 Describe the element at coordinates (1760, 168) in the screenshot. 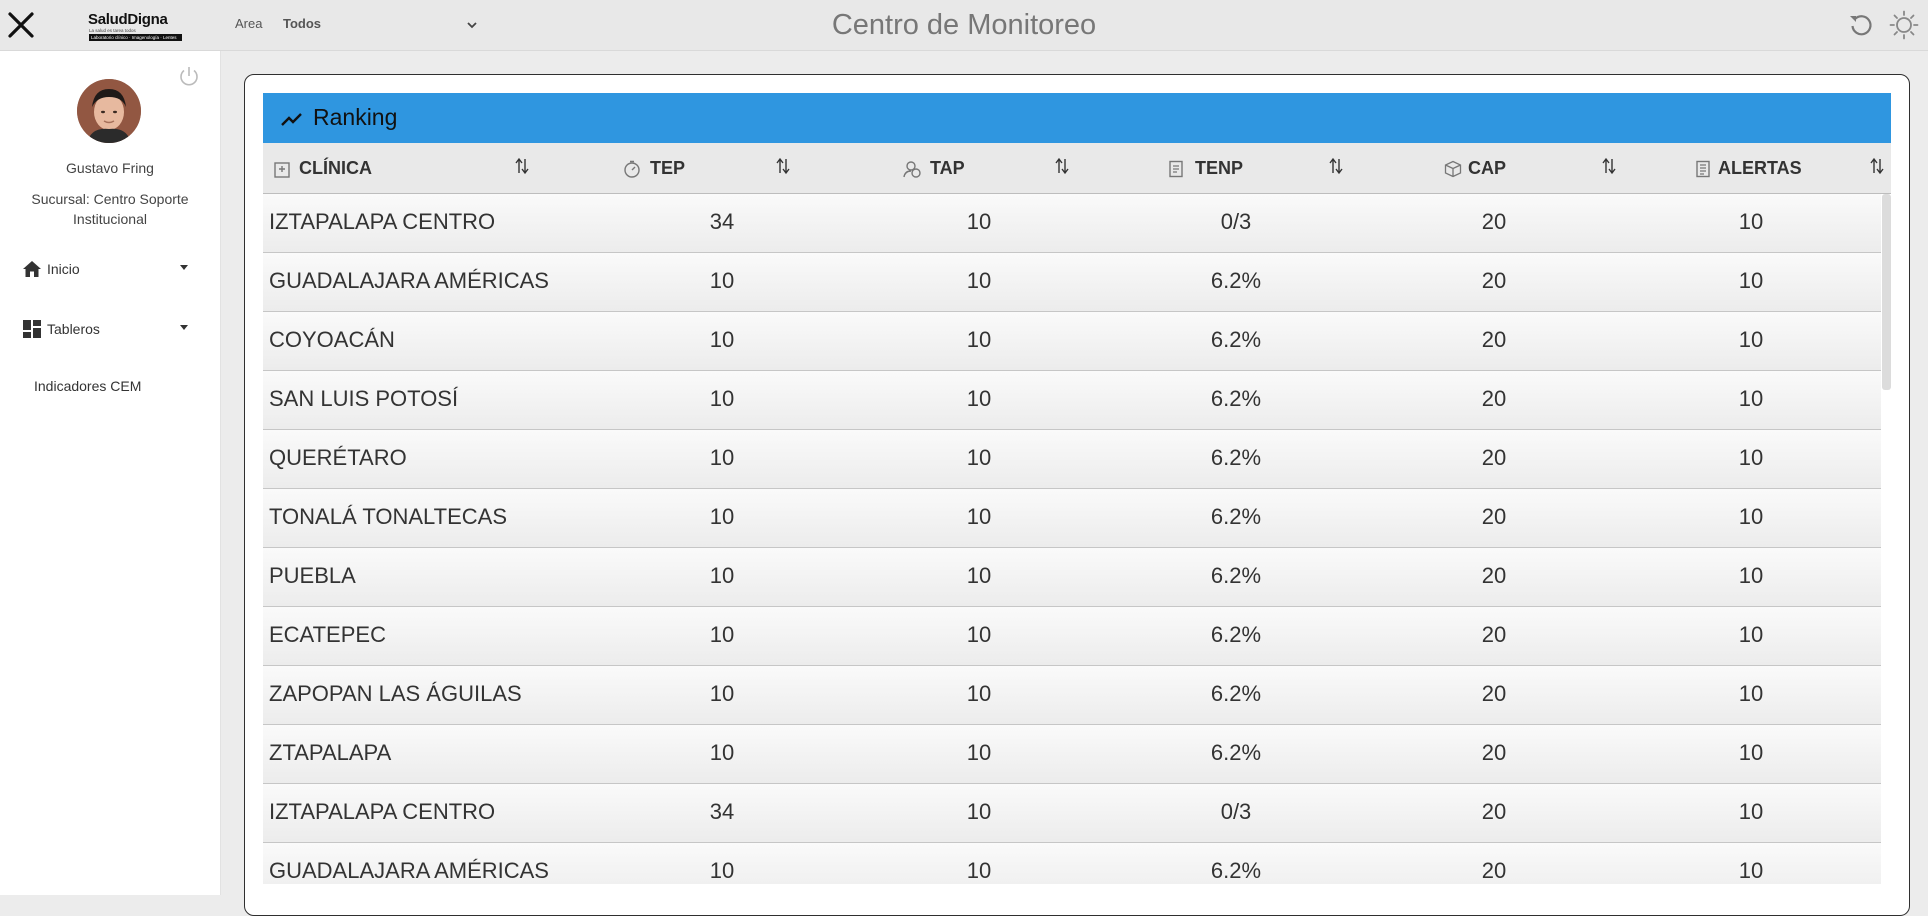

I see `column-label: ALERTAS` at that location.